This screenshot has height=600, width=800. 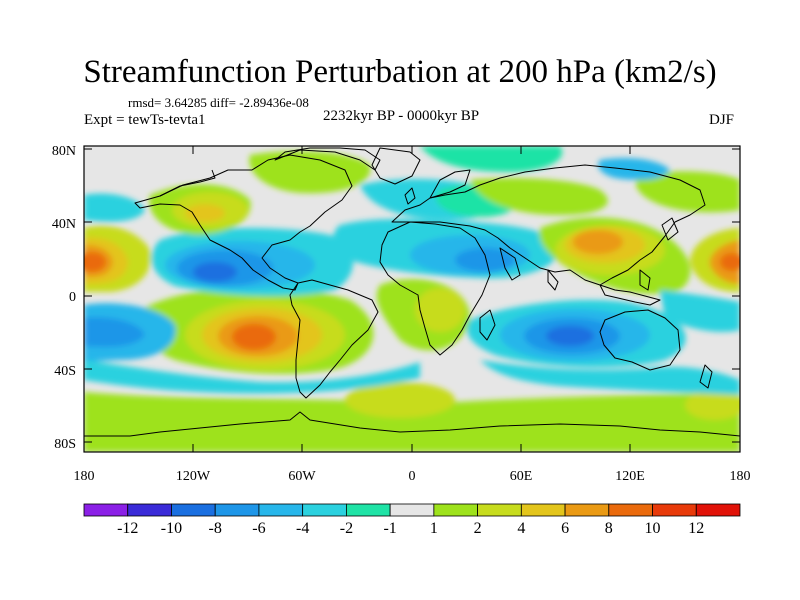 I want to click on colorbar-label: -2, so click(x=346, y=528).